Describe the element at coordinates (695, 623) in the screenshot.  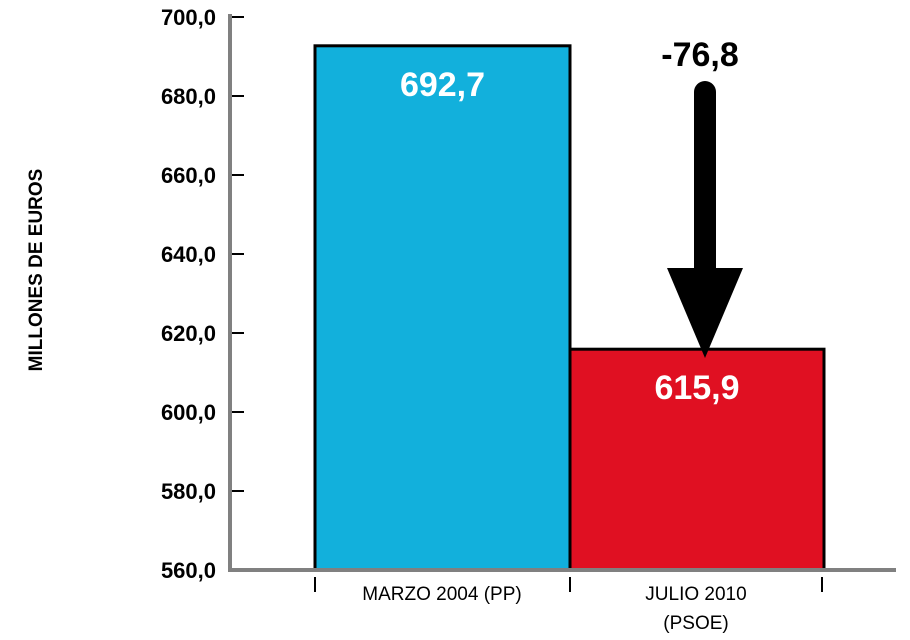
I see `x-tick-label: (PSOE)` at that location.